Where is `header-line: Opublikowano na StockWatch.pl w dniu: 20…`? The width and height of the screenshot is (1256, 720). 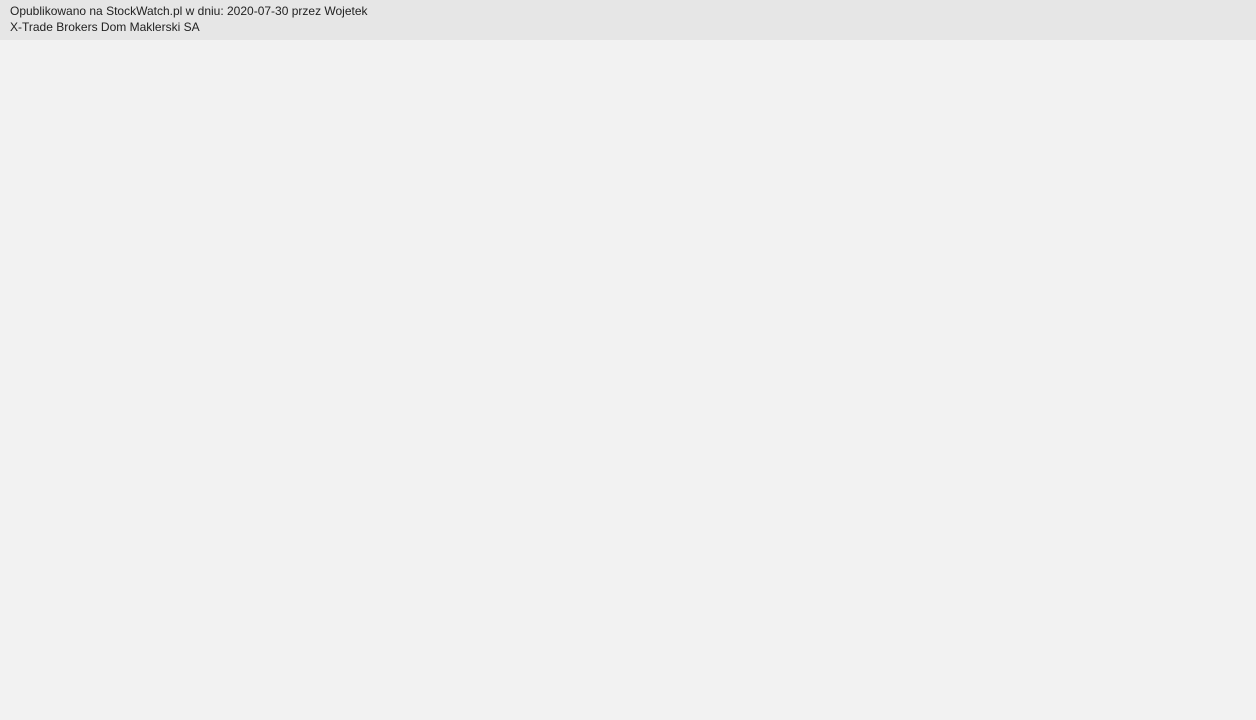 header-line: Opublikowano na StockWatch.pl w dniu: 20… is located at coordinates (189, 11).